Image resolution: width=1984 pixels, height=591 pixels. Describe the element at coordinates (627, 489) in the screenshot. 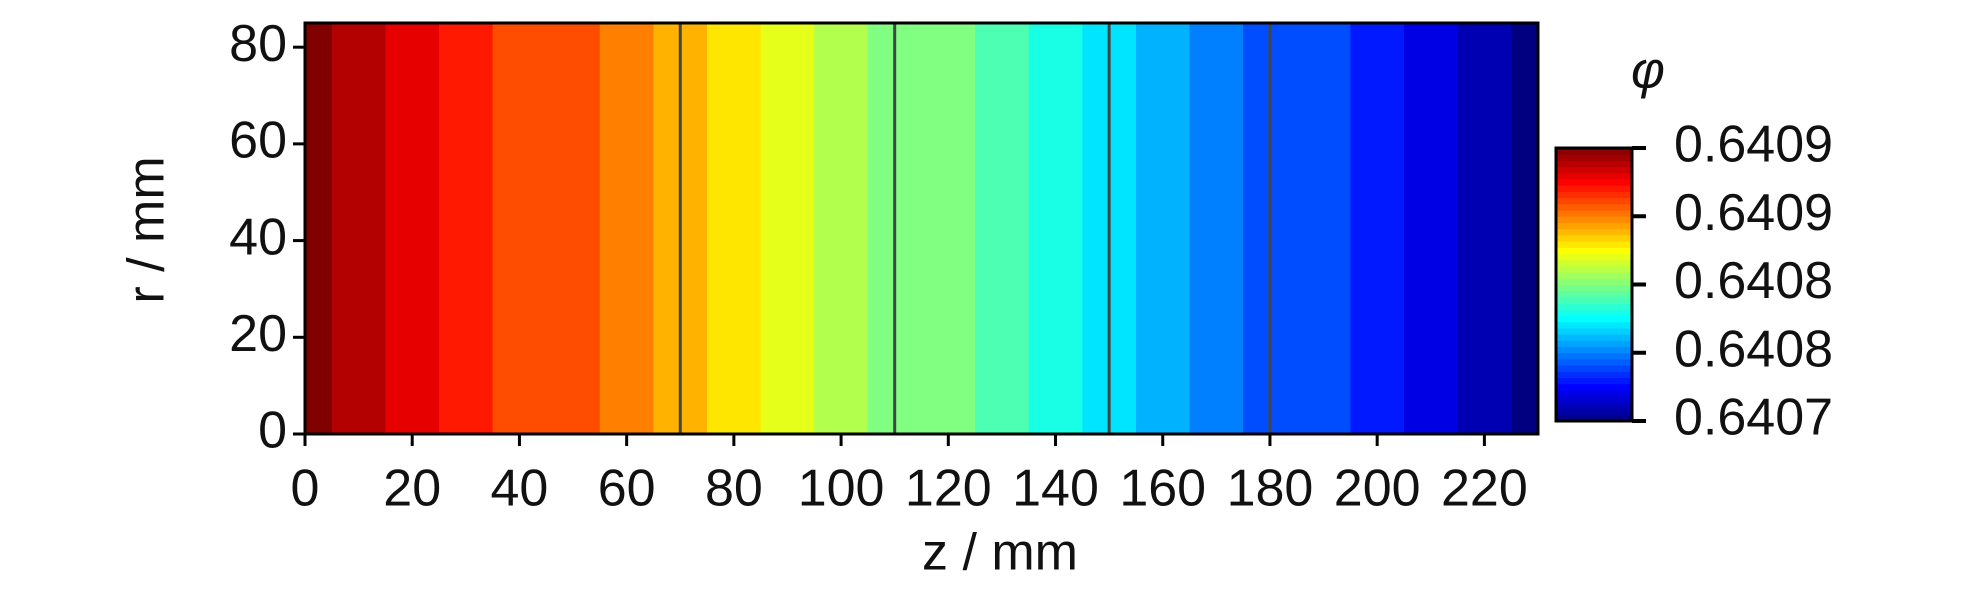

I see `x-tick-label: 60` at that location.